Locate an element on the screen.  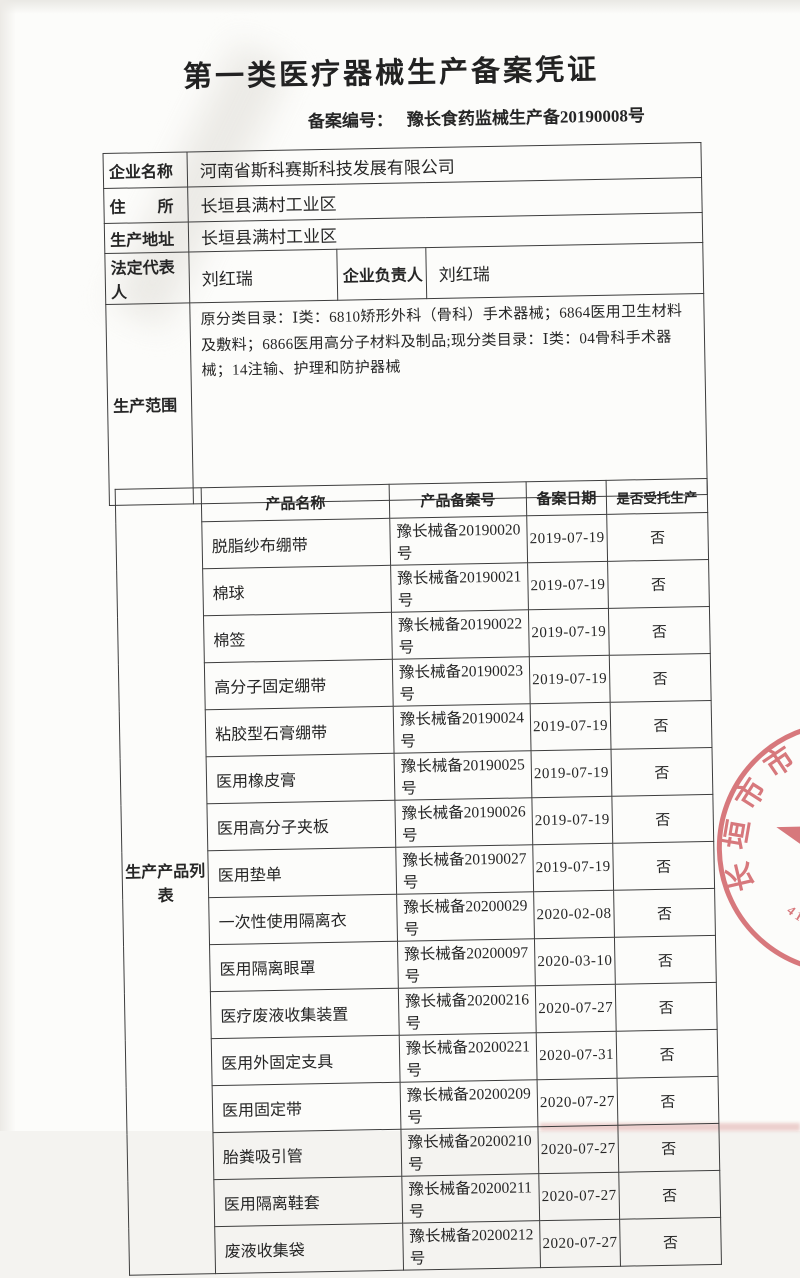
enterprise-manager-value: 刘红瑞 is located at coordinates (564, 270).